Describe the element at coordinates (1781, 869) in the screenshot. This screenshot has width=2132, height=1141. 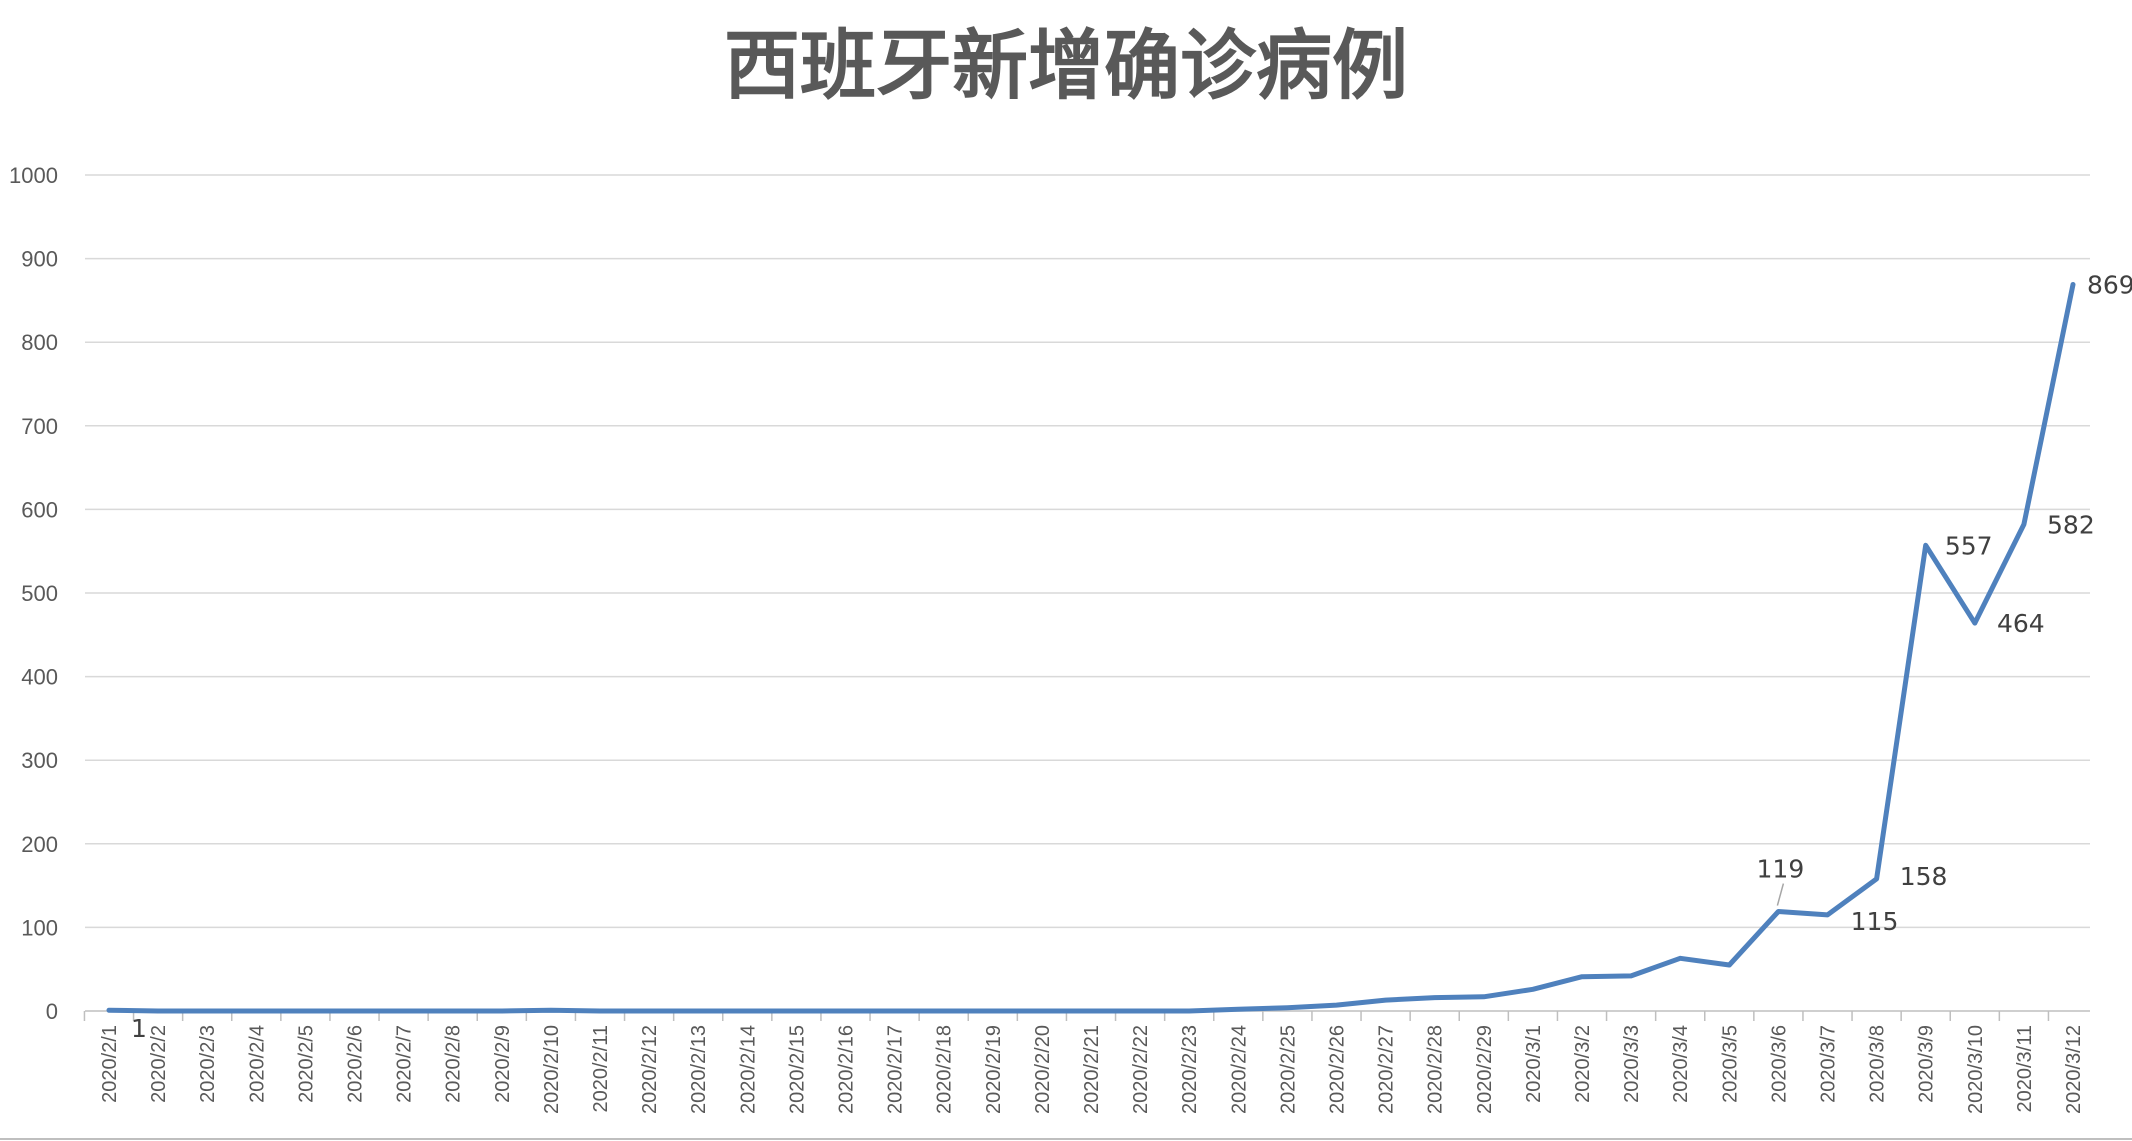
I see `data-label: 119` at that location.